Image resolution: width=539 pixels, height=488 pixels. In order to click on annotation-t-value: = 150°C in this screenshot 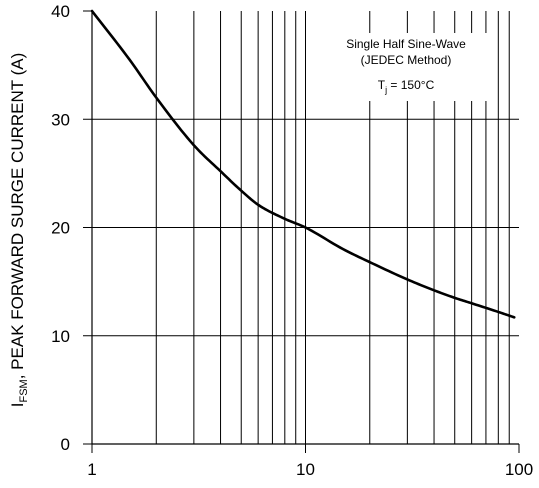, I will do `click(410, 85)`.